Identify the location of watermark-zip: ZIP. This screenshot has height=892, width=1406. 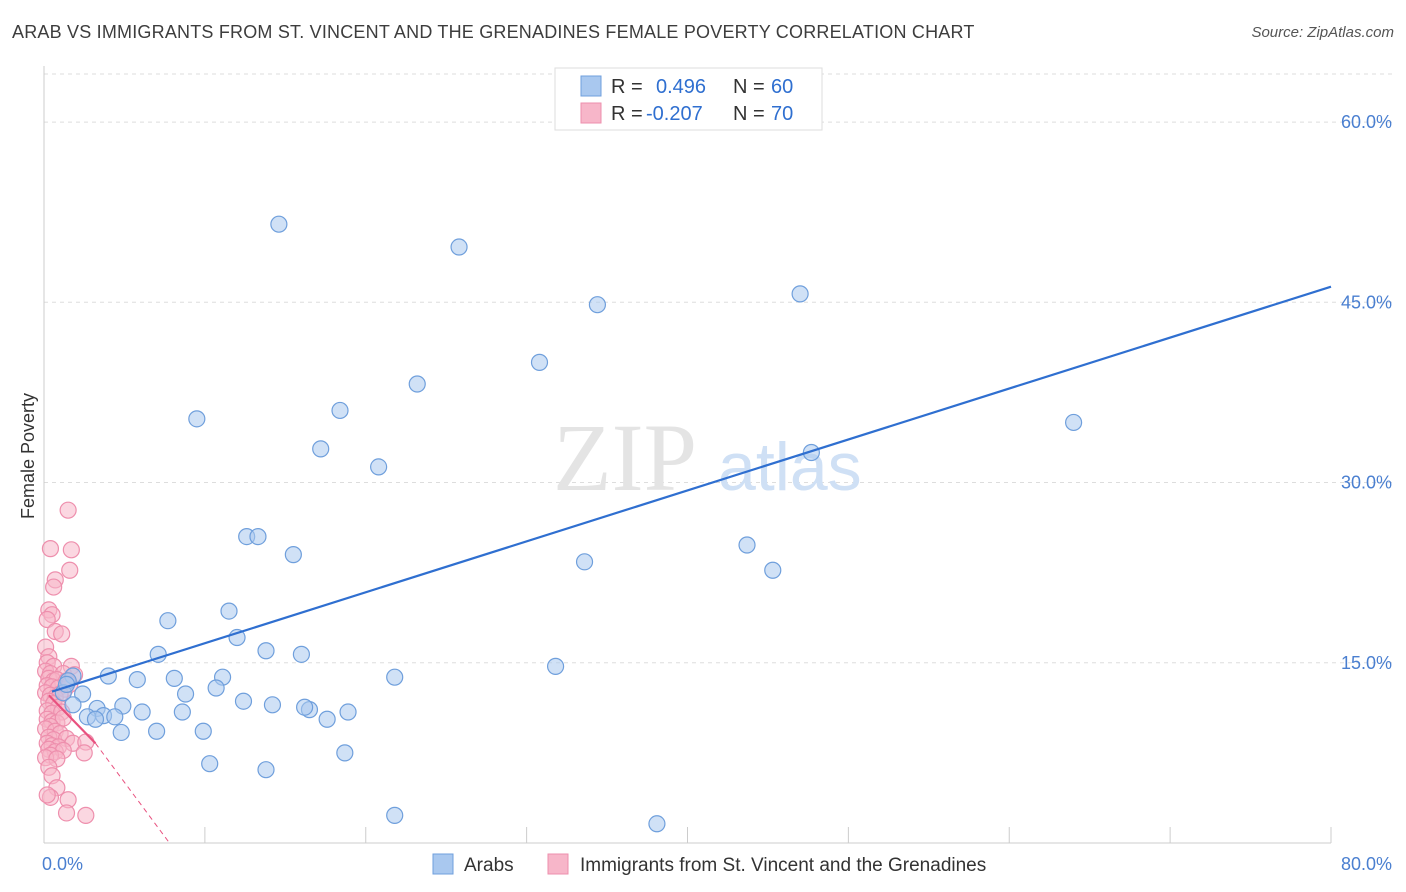
(625, 457).